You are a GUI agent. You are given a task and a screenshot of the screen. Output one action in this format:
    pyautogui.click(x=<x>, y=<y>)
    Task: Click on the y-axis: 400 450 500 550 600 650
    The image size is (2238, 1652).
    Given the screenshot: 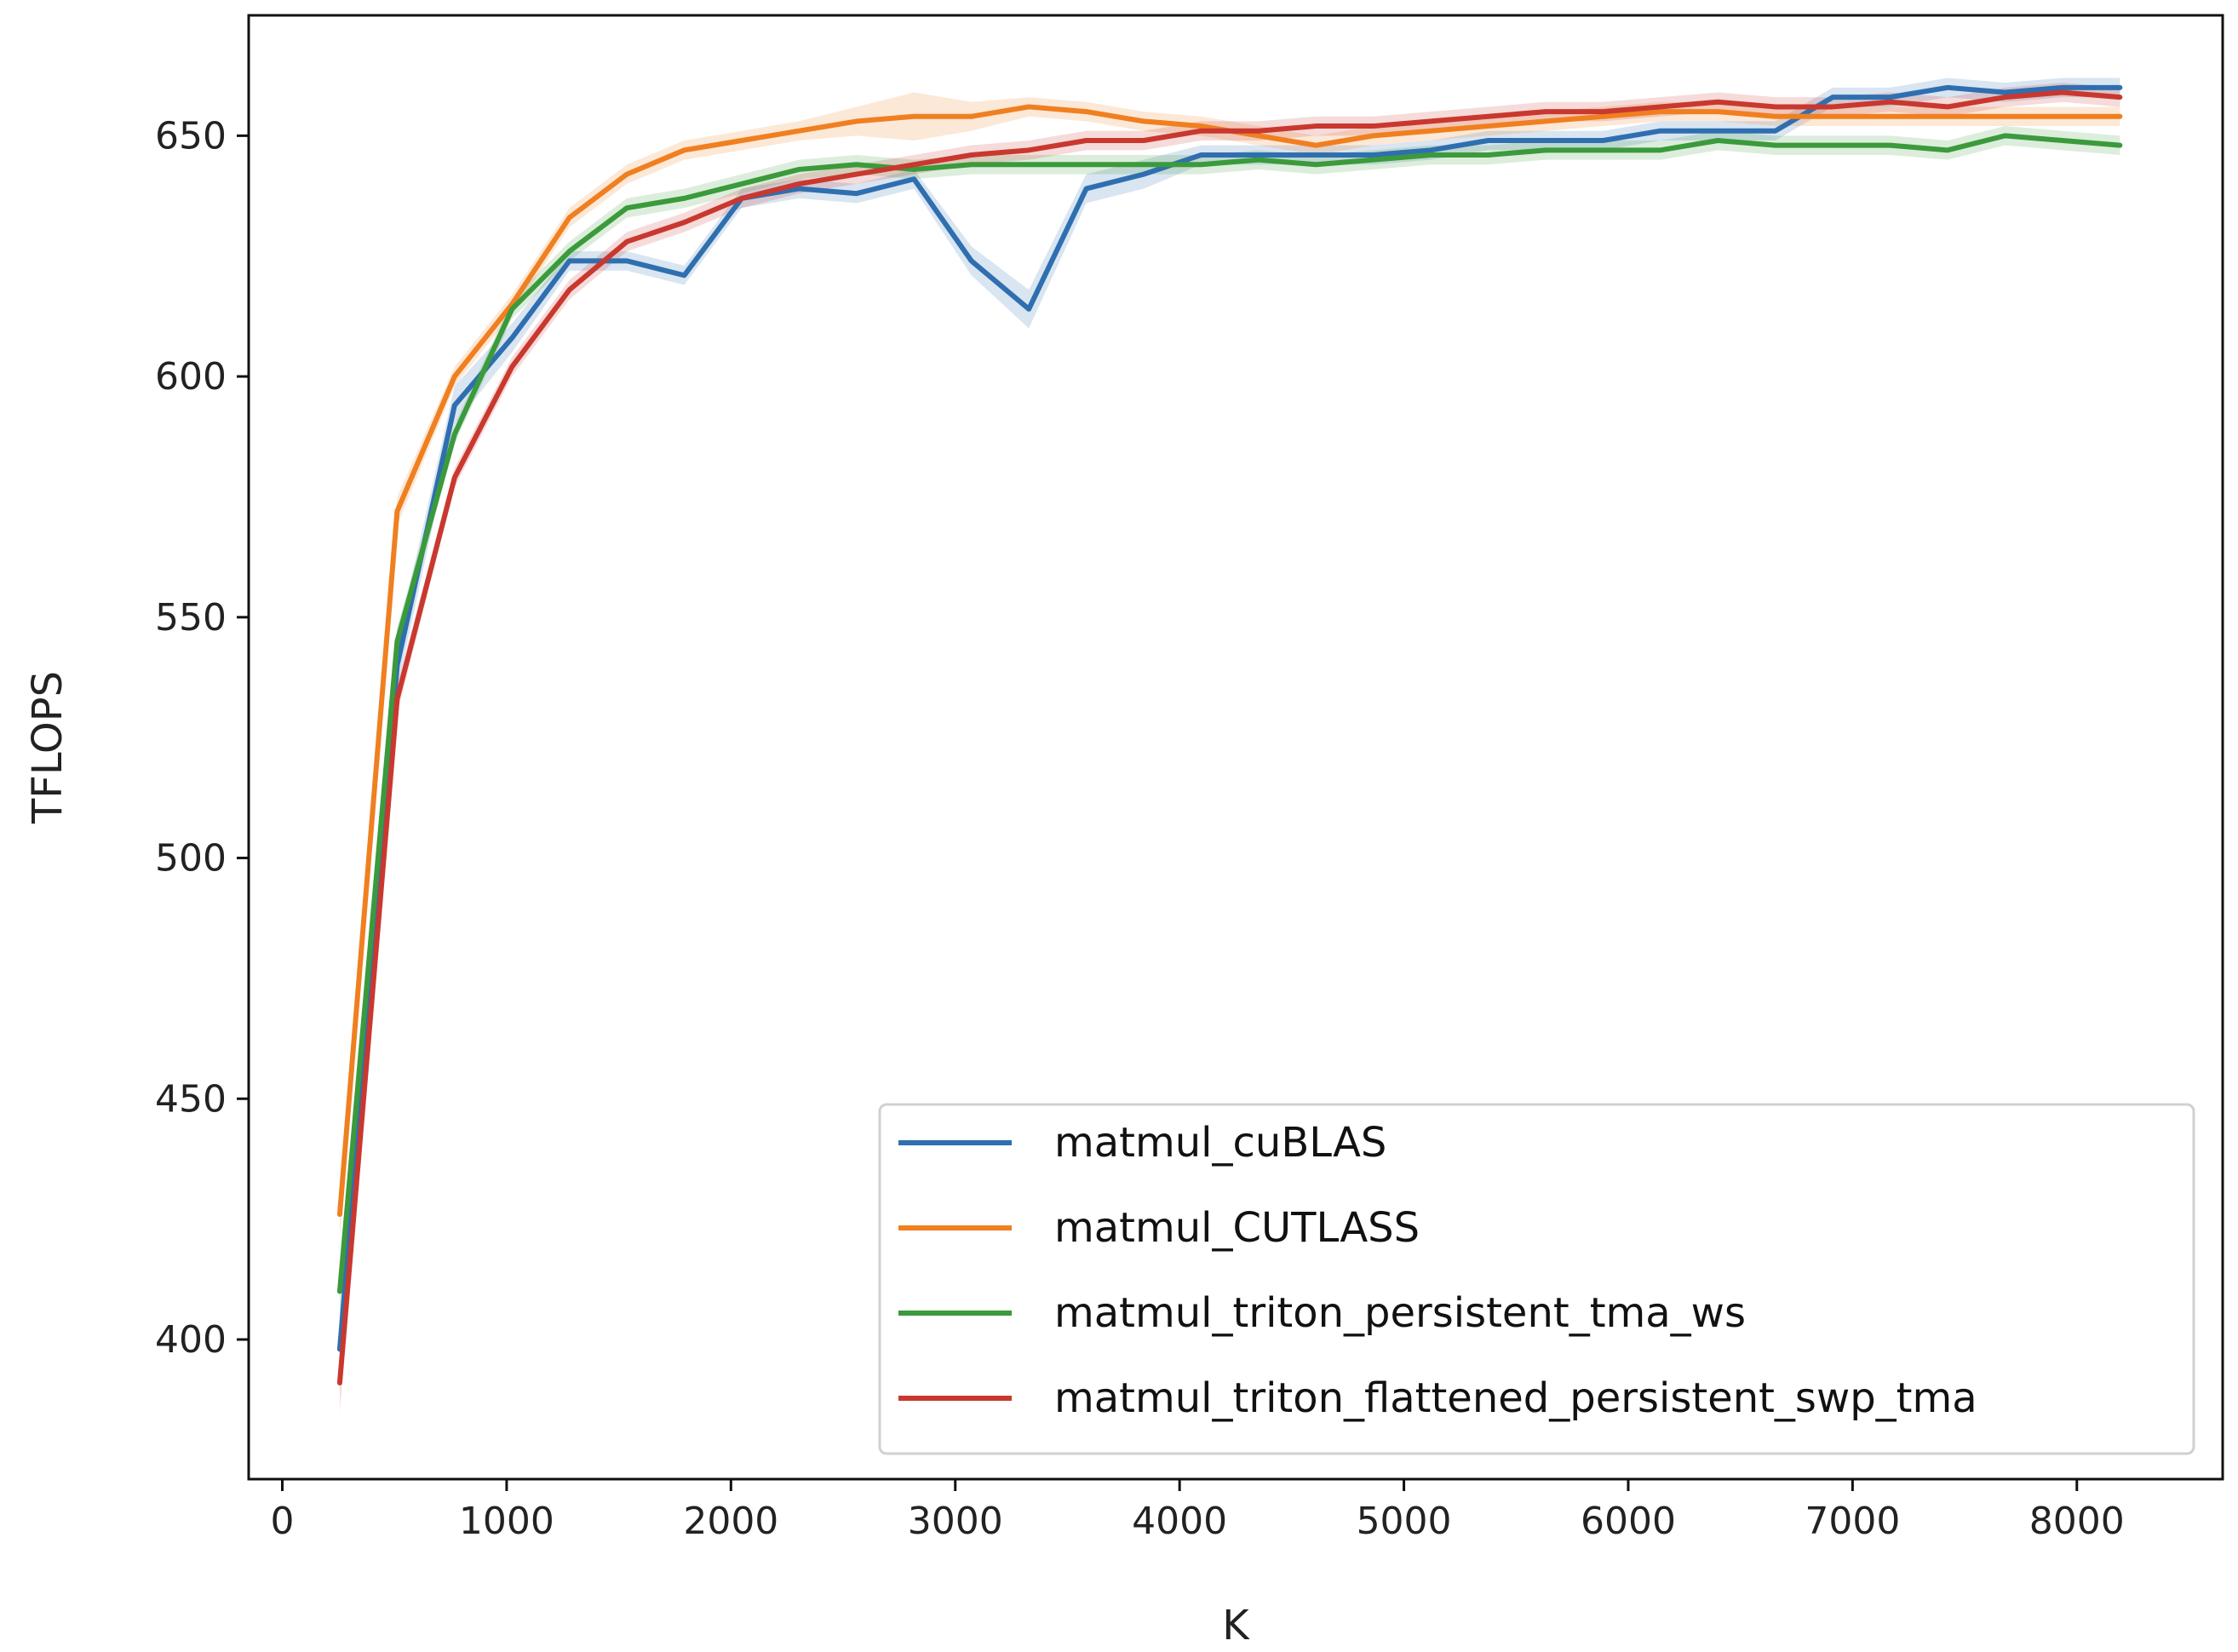 What is the action you would take?
    pyautogui.click(x=202, y=738)
    